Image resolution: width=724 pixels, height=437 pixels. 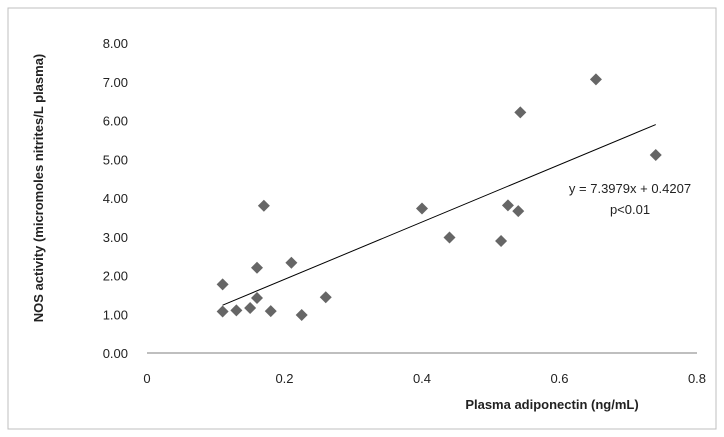 I want to click on y-tick-label: 4.00, so click(x=115, y=198).